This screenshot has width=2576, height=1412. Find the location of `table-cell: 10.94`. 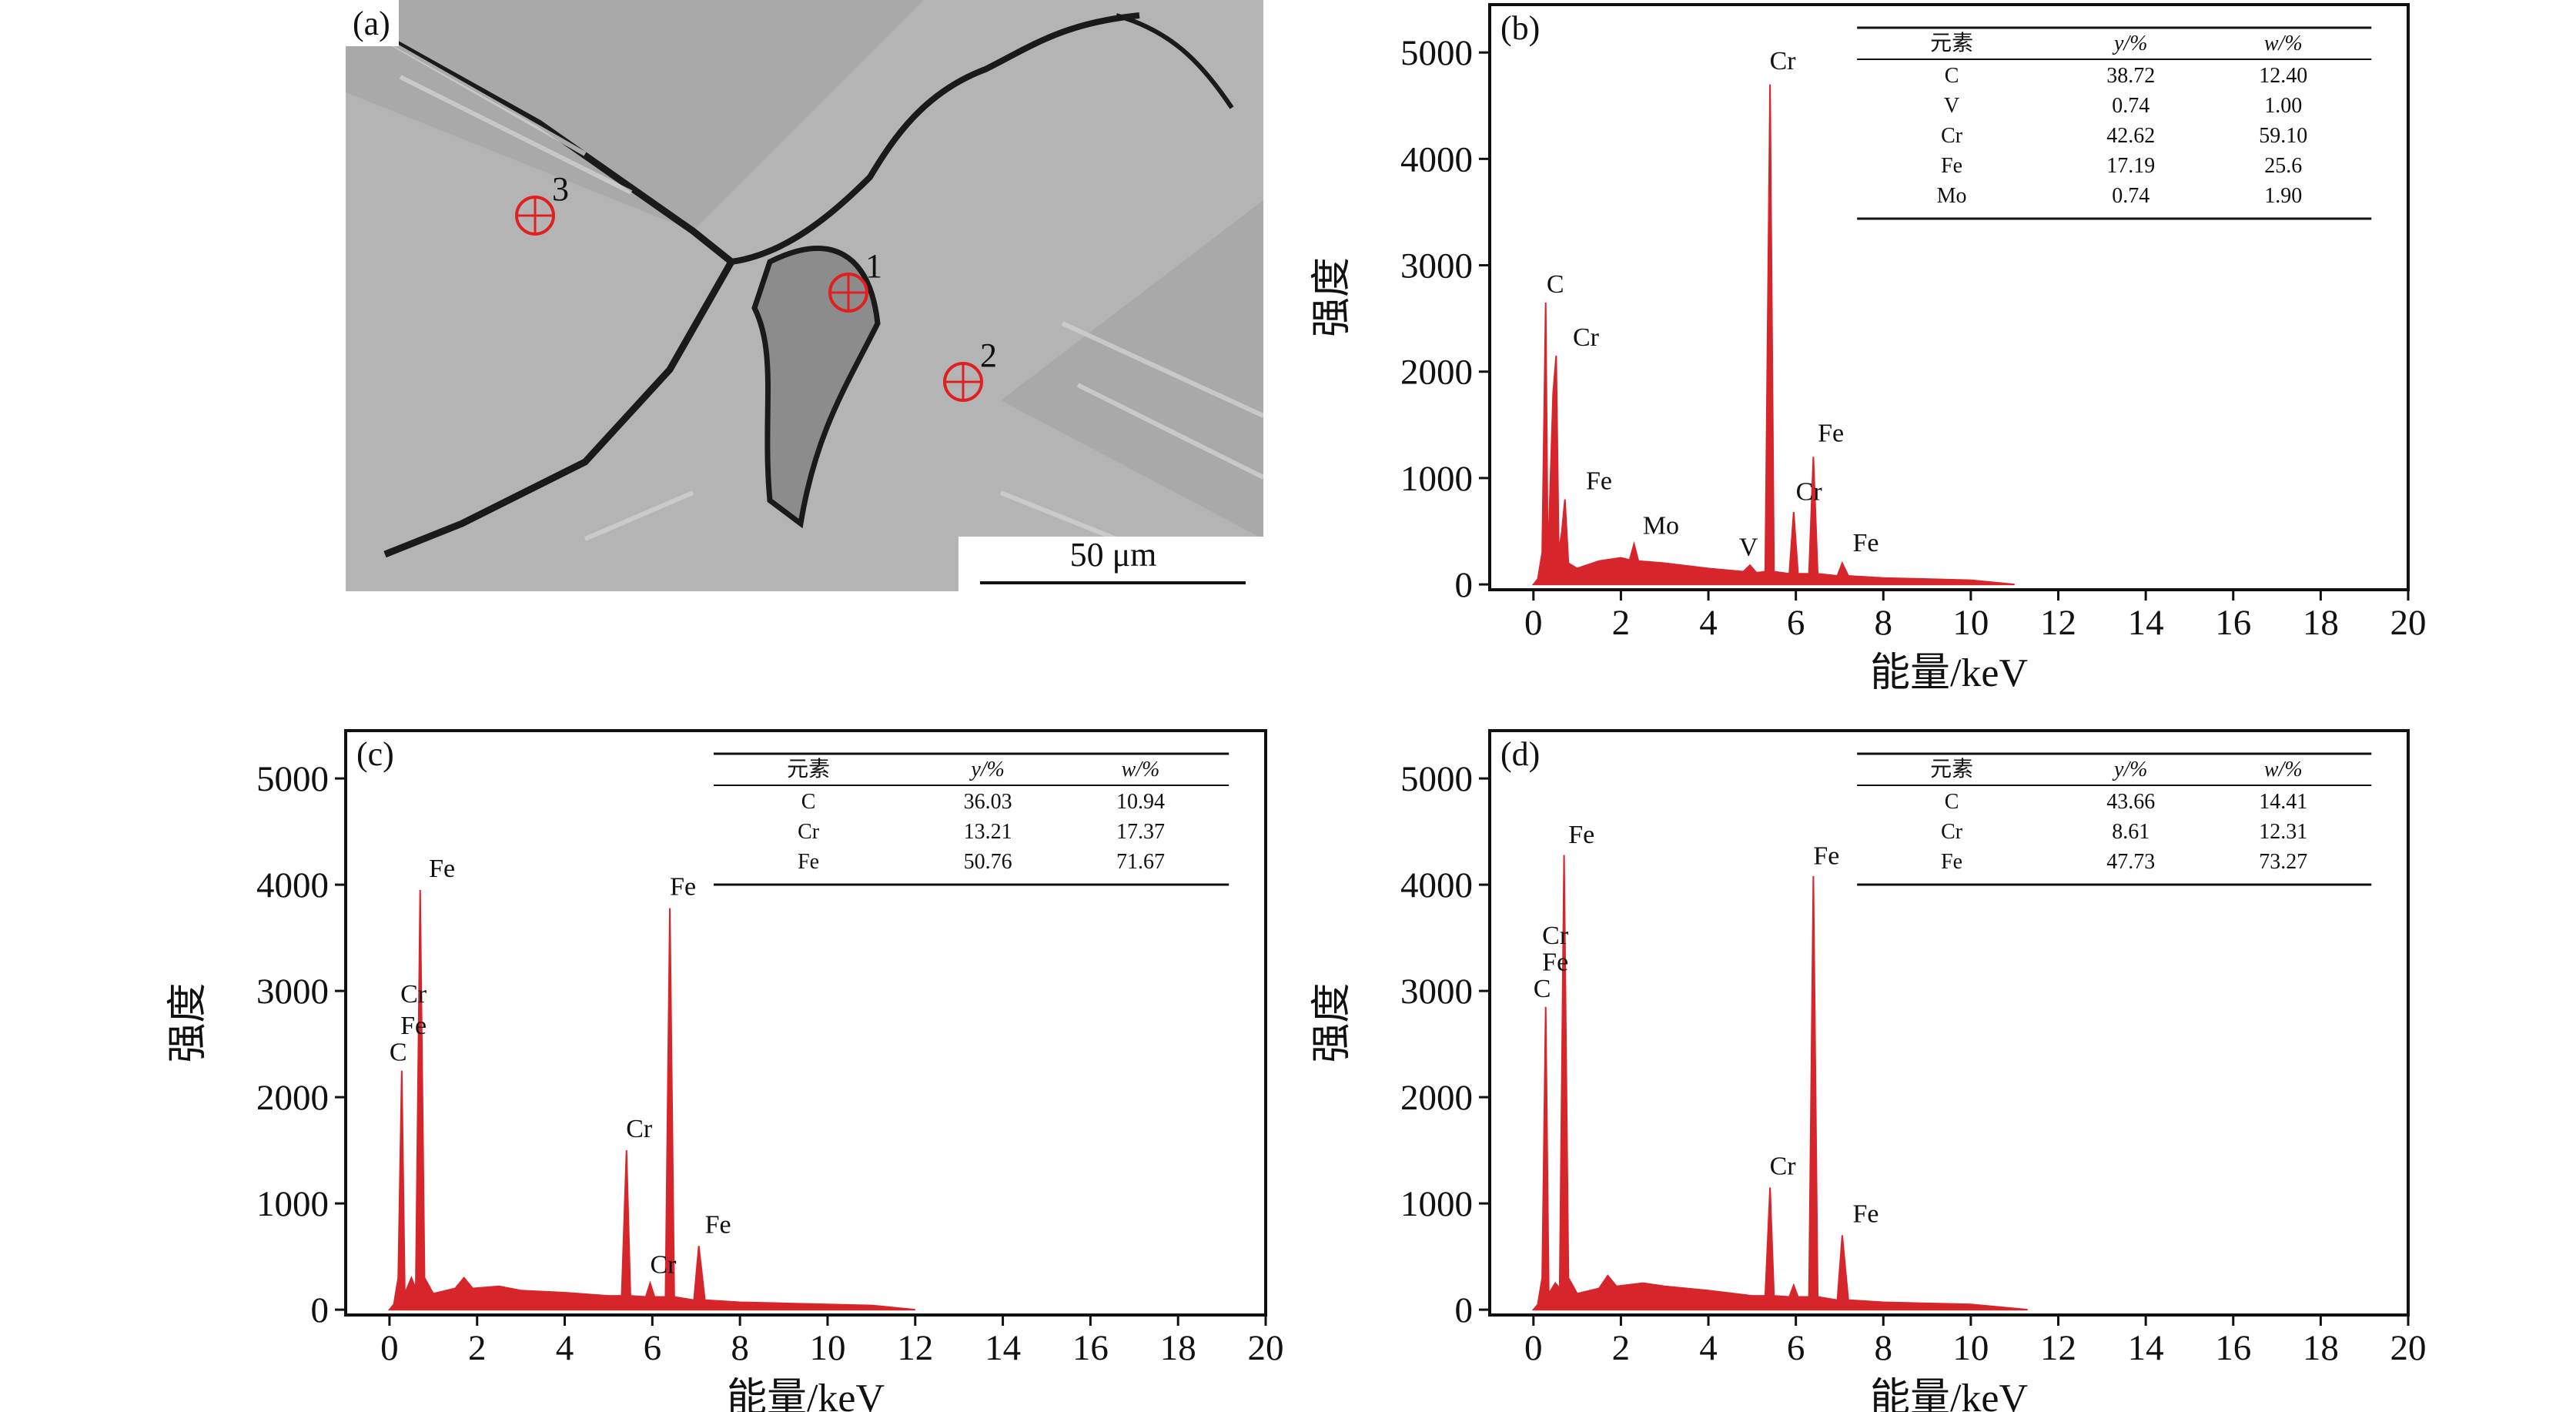

table-cell: 10.94 is located at coordinates (1141, 802).